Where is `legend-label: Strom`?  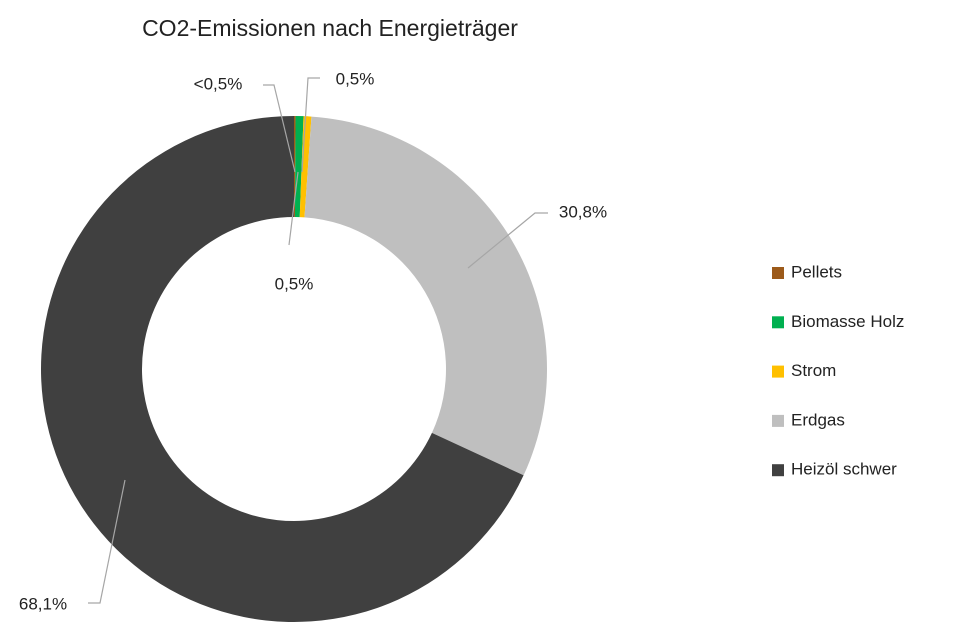 legend-label: Strom is located at coordinates (813, 370).